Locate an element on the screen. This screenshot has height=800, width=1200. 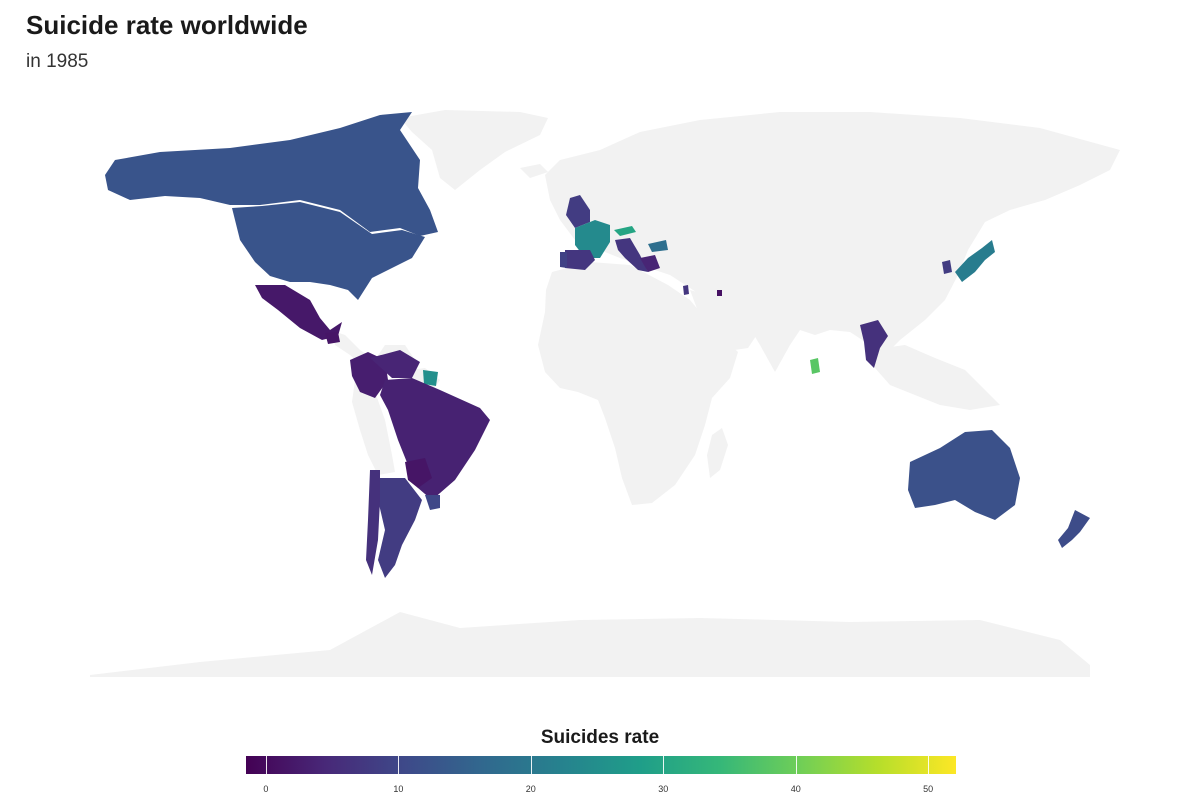
country-canada is located at coordinates (271, 174).